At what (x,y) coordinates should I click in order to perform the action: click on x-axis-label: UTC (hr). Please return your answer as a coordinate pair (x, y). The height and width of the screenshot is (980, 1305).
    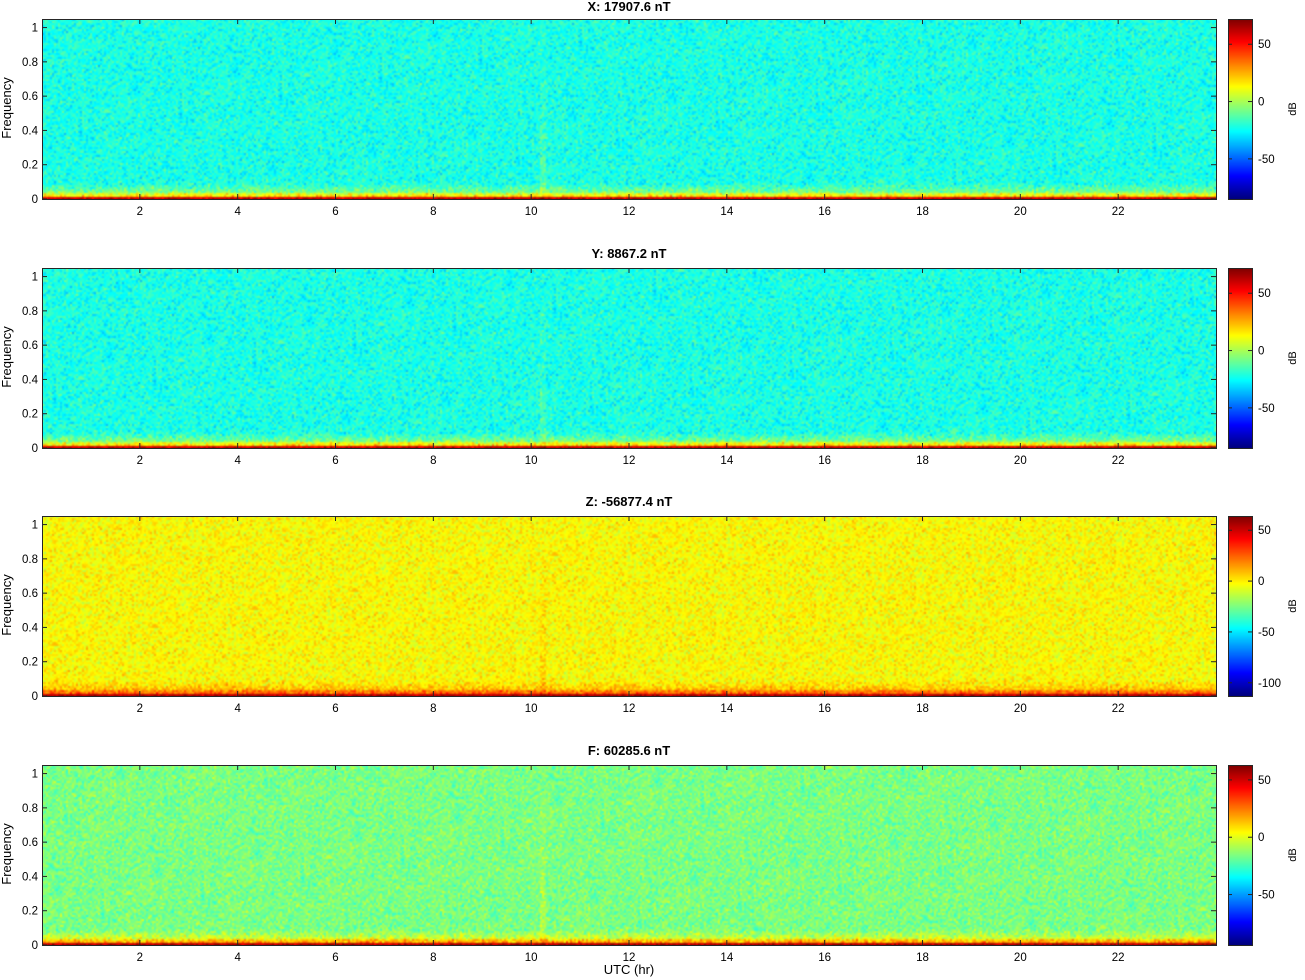
    Looking at the image, I should click on (629, 969).